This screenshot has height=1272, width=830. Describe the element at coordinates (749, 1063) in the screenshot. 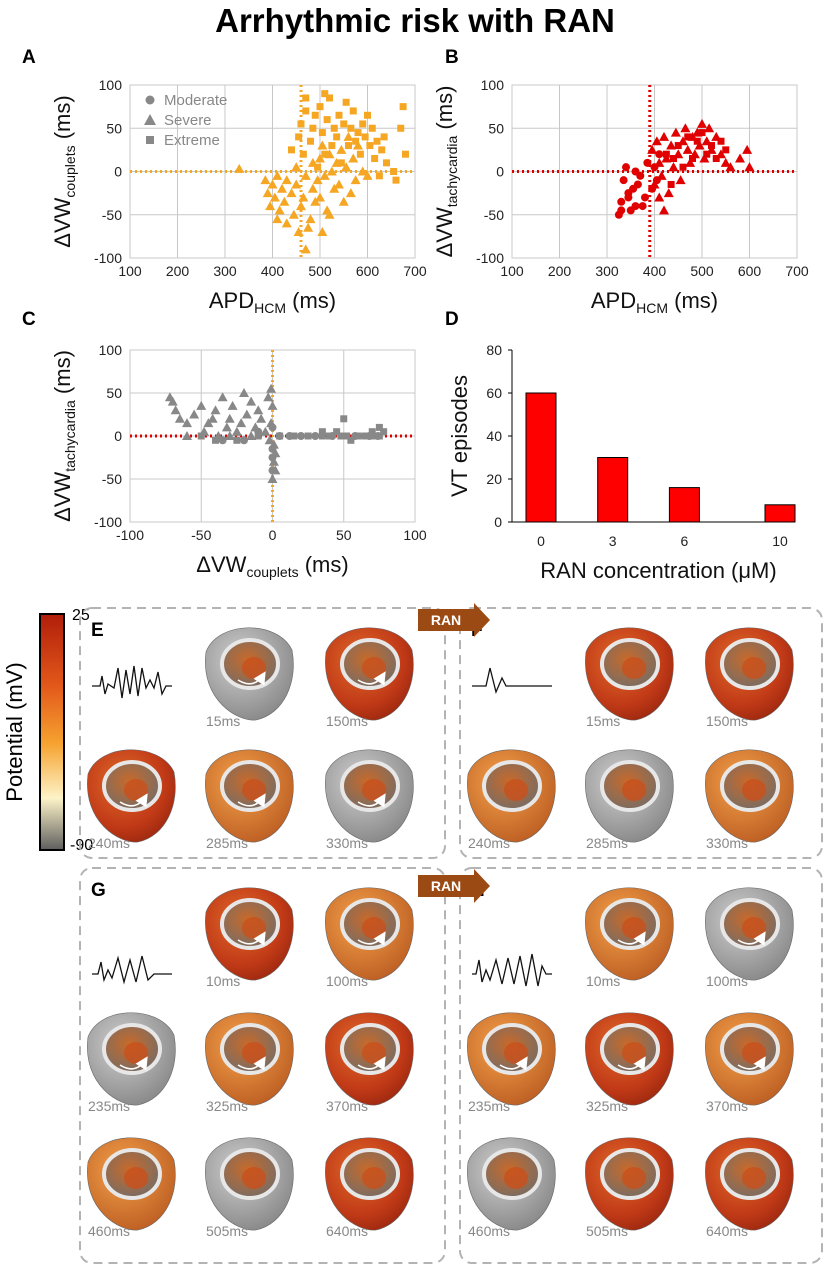

I see `heart-snapshot: 370ms` at that location.